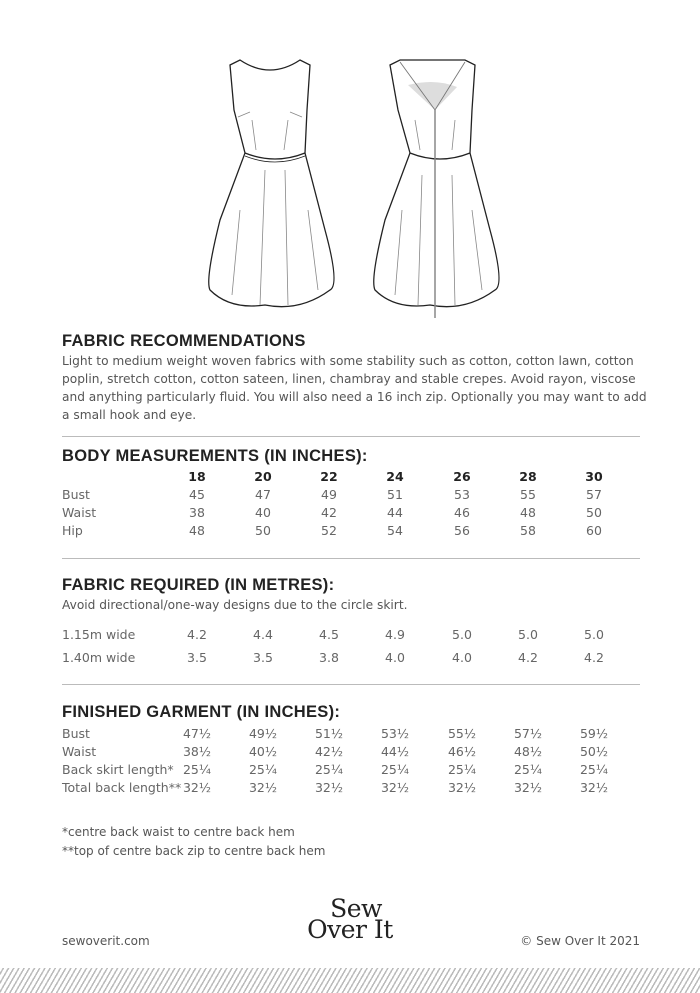  Describe the element at coordinates (362, 789) in the screenshot. I see `table-row: Total back length** 32½ 32½ 32½ 32½ 32½ 32½ 32½` at that location.